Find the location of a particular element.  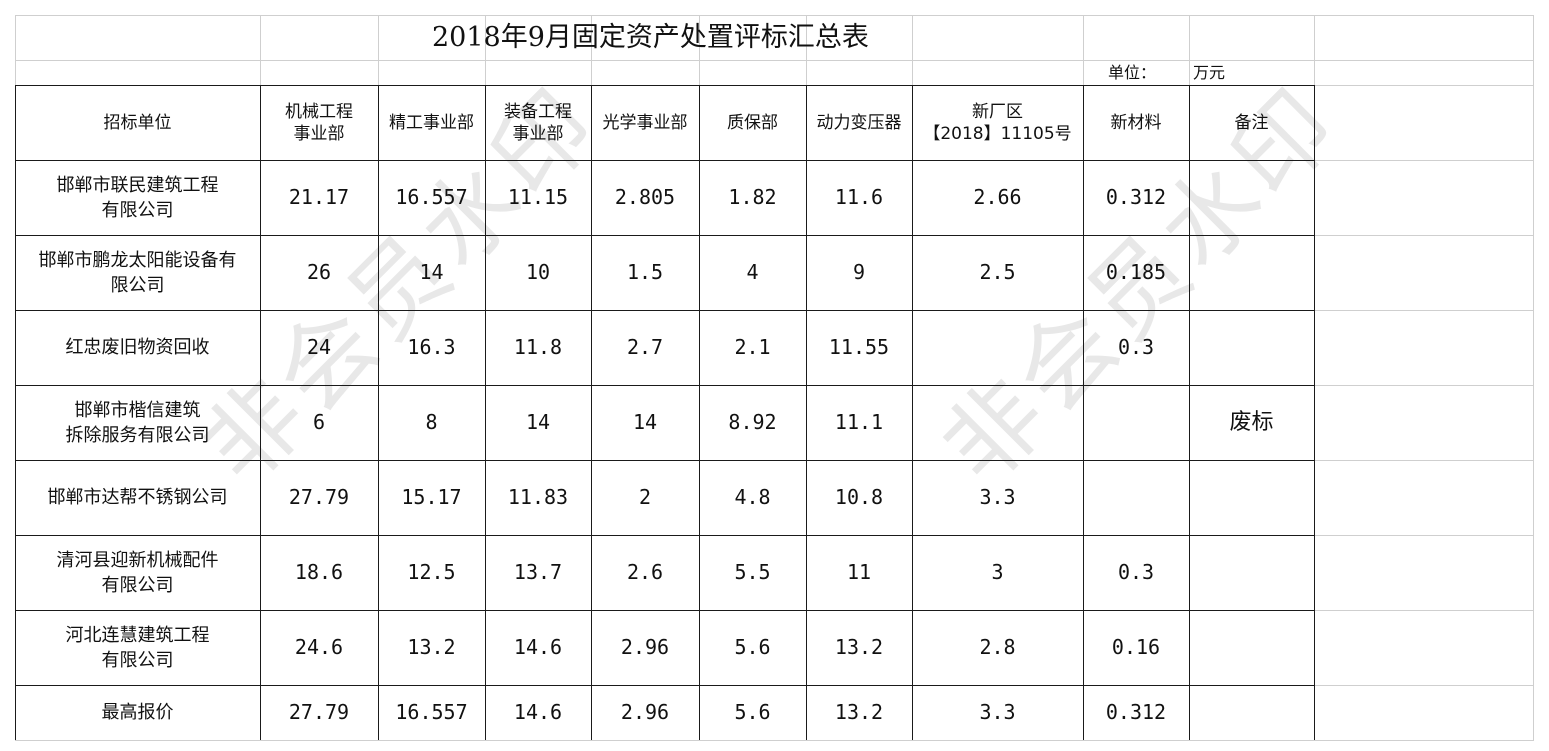

bid-value: 1.82 is located at coordinates (752, 197).